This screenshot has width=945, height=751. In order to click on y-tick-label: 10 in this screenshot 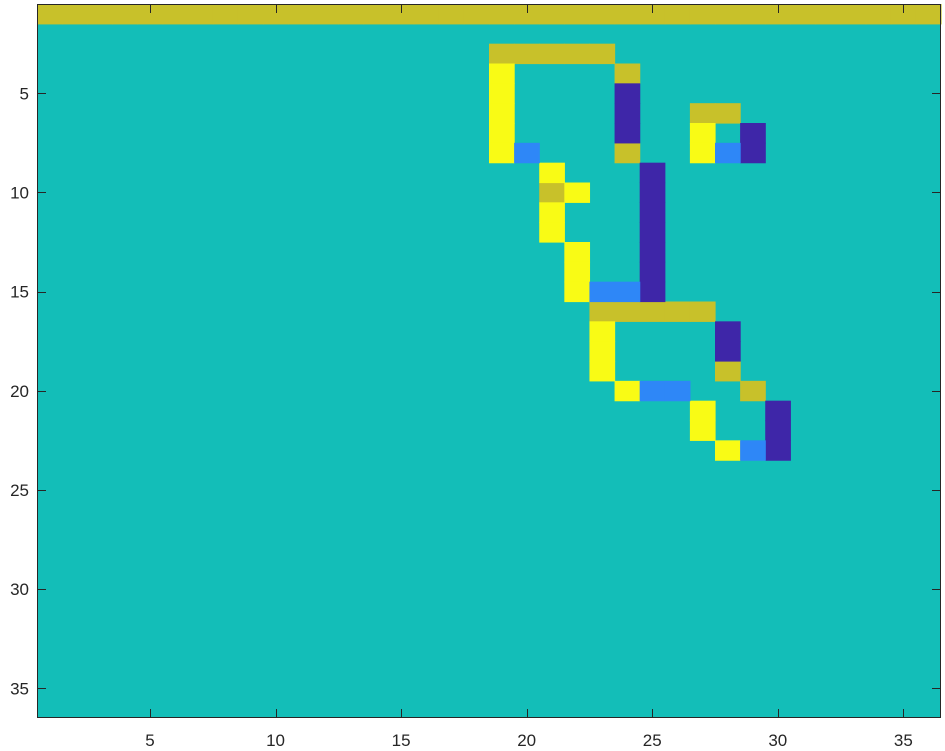, I will do `click(19, 192)`.